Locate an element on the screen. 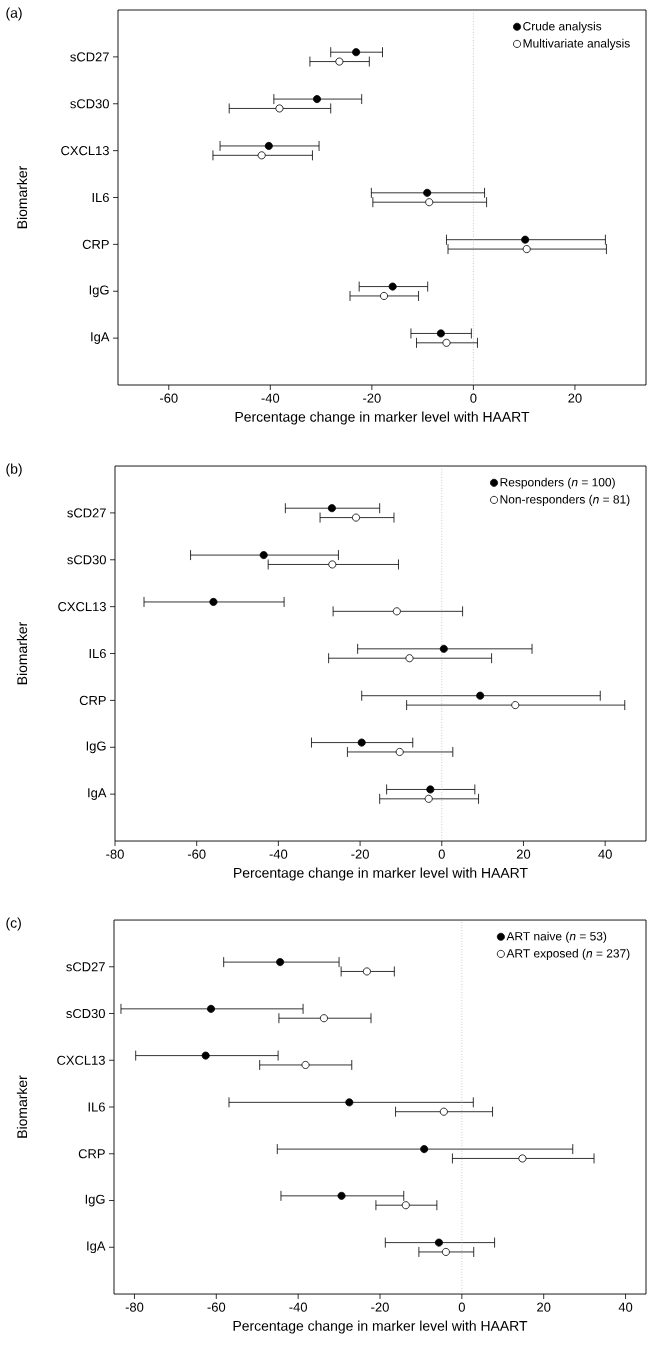 This screenshot has height=1357, width=648. legend-label: Non-responders (n = 81) is located at coordinates (565, 500).